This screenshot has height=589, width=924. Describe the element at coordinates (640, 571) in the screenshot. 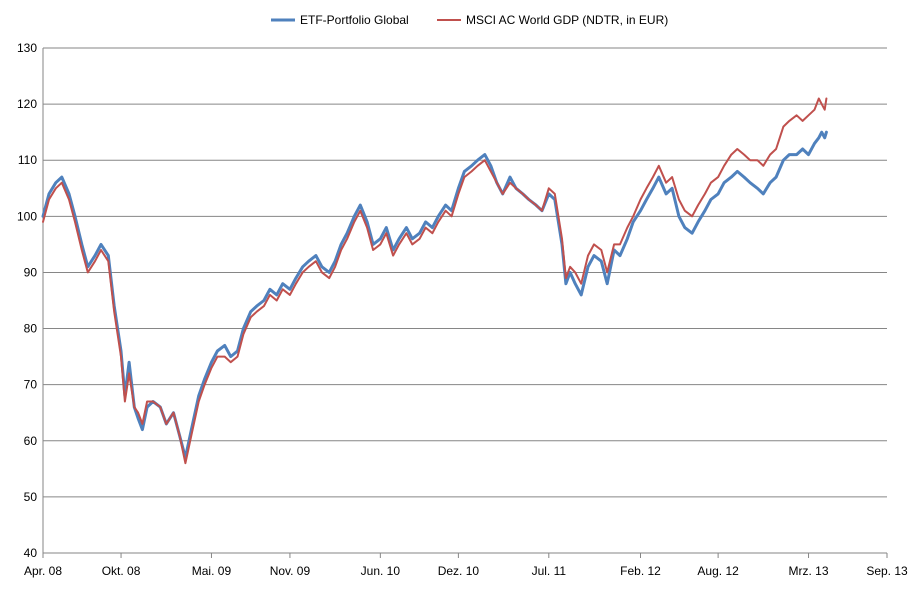

I see `x-tick-label-7: Feb. 12` at that location.